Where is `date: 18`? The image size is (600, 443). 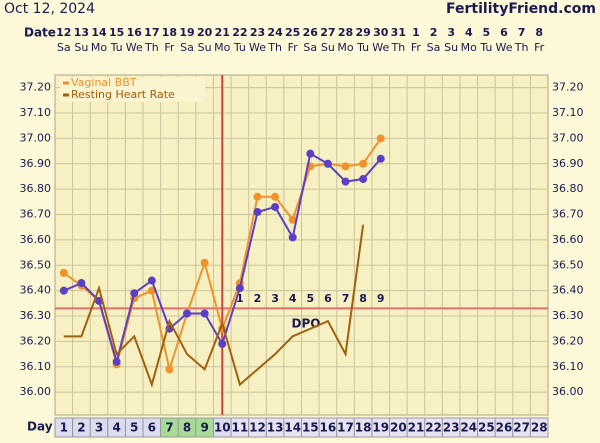
date: 18 is located at coordinates (169, 32).